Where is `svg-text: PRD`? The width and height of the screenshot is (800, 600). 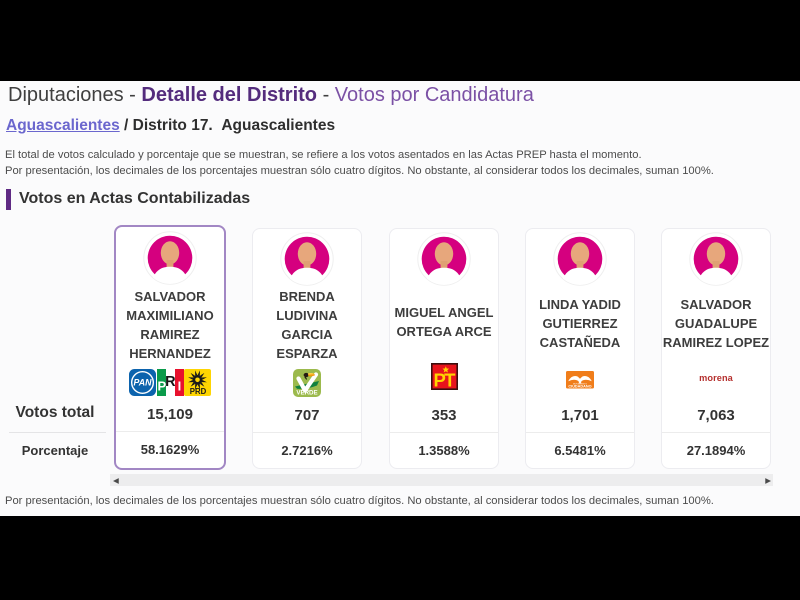
svg-text: PRD is located at coordinates (198, 391).